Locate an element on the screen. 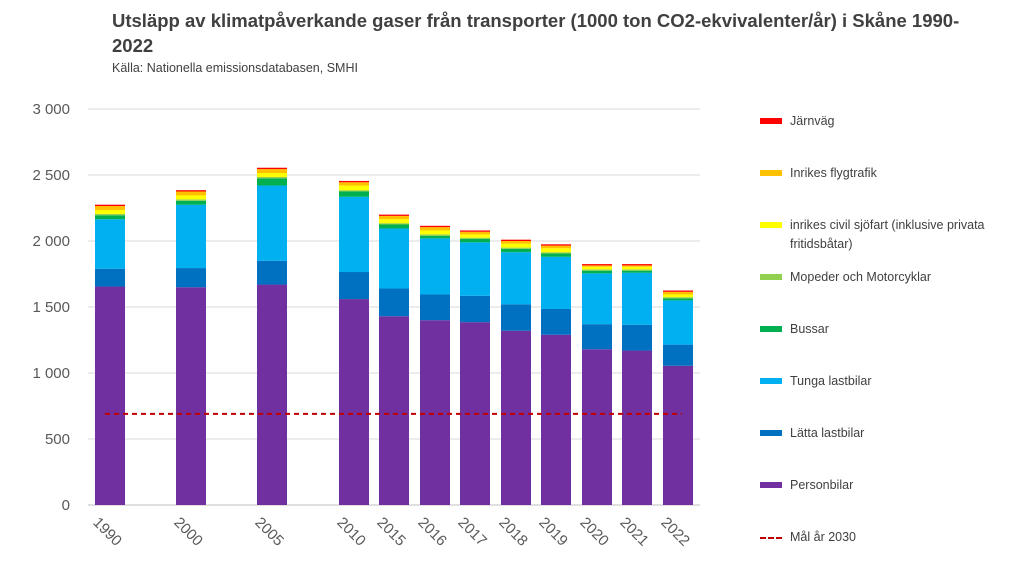  legend-item-reference: Mål år 2030 is located at coordinates (885, 537).